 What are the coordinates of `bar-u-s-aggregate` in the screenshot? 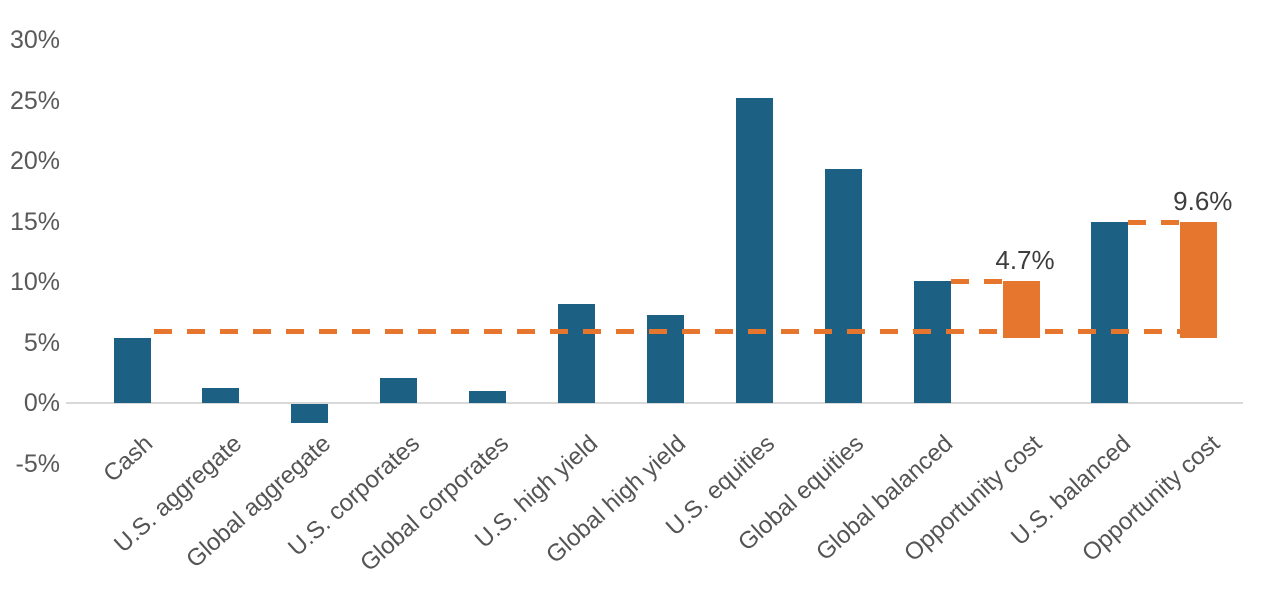 It's located at (221, 395).